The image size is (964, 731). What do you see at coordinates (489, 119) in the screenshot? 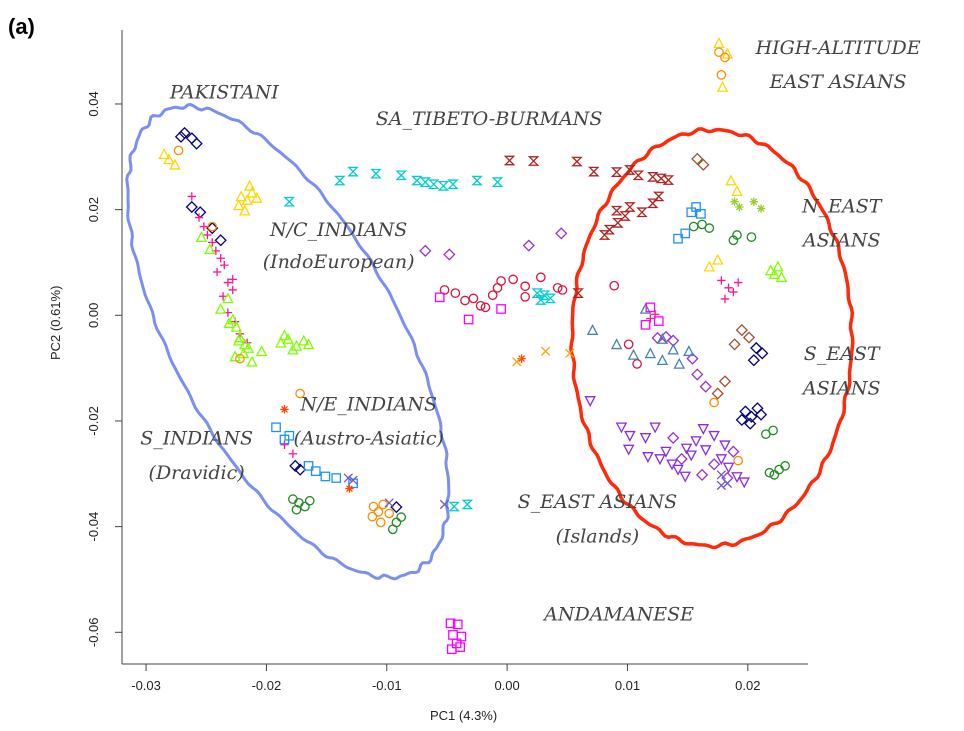
I see `region-label: SA_TIBETO-BURMANS` at bounding box center [489, 119].